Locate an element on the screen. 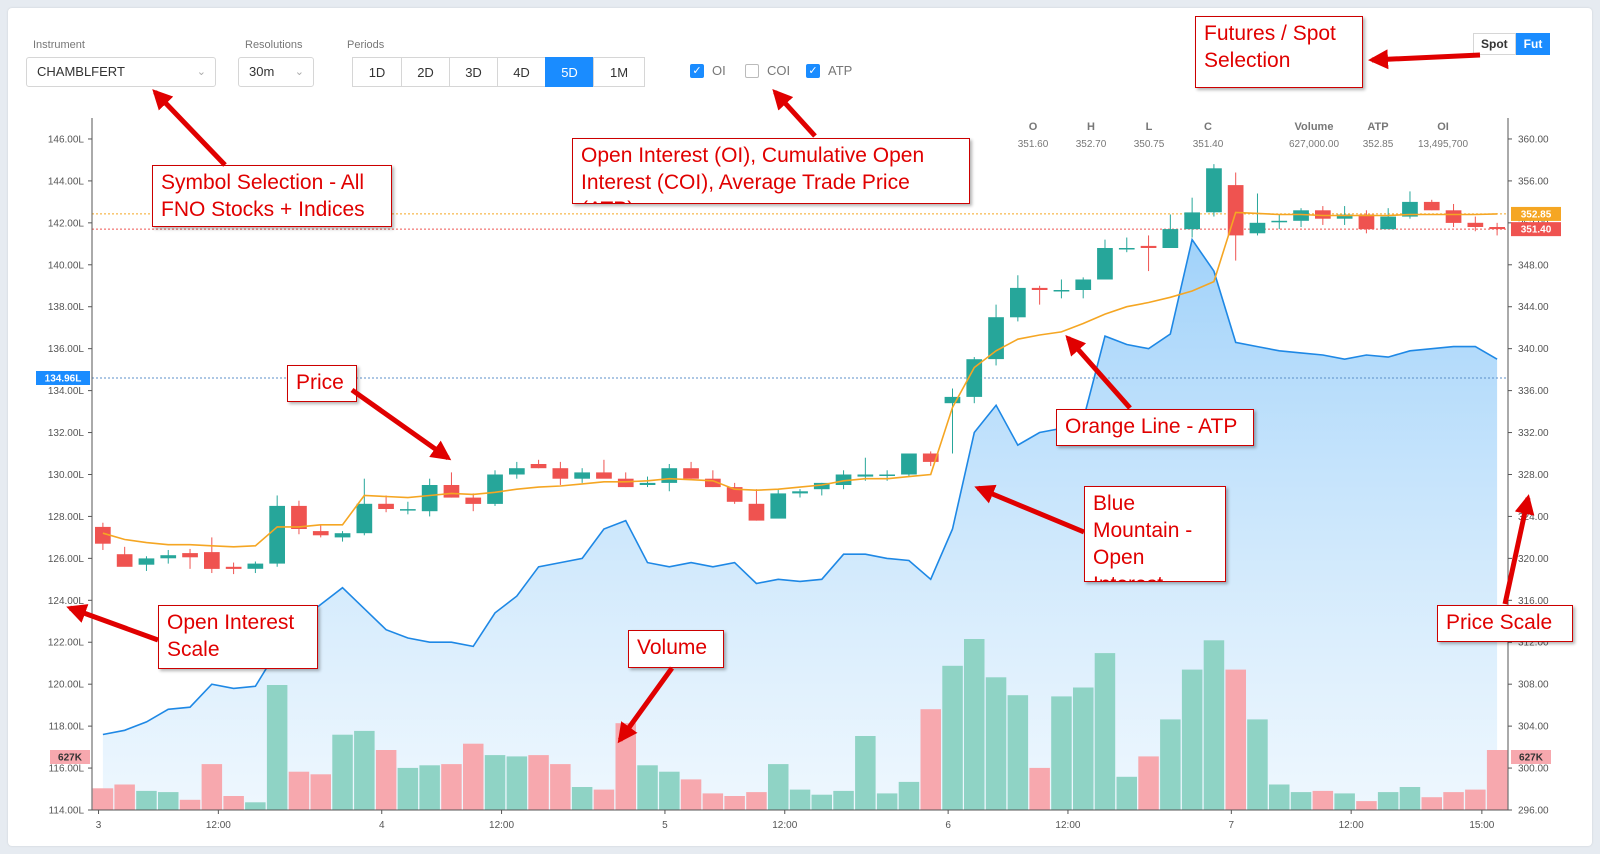  instrument-value: CHAMBLFERT is located at coordinates (81, 71).